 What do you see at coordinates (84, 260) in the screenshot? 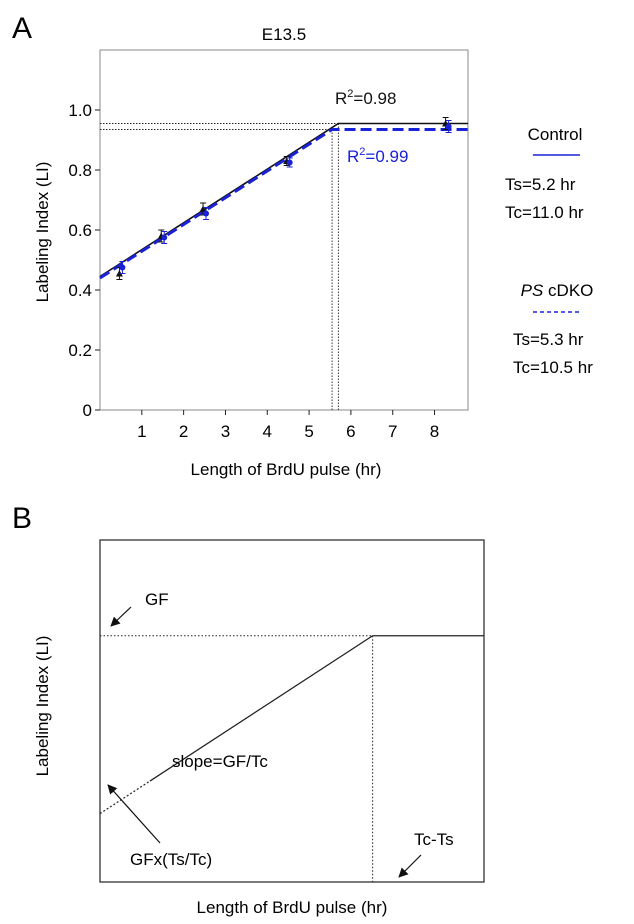
I see `y-axis-a: 0 0.2 0.4 0.6 0.8 1.0` at bounding box center [84, 260].